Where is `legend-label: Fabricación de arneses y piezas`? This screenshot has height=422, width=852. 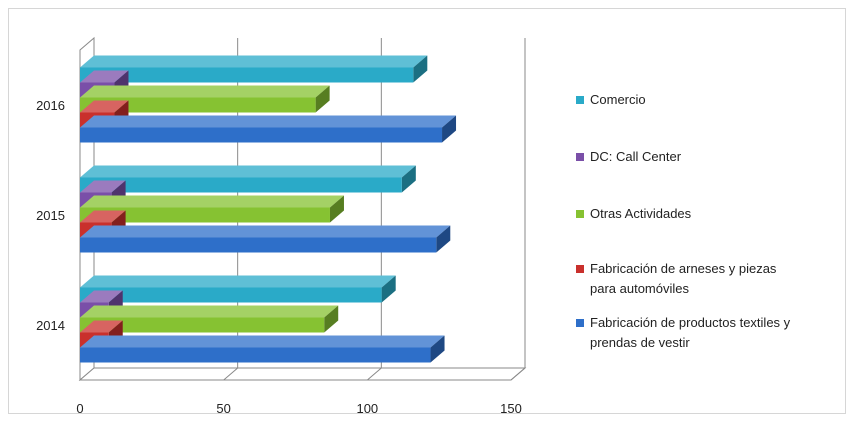
legend-label: Fabricación de arneses y piezas is located at coordinates (683, 268).